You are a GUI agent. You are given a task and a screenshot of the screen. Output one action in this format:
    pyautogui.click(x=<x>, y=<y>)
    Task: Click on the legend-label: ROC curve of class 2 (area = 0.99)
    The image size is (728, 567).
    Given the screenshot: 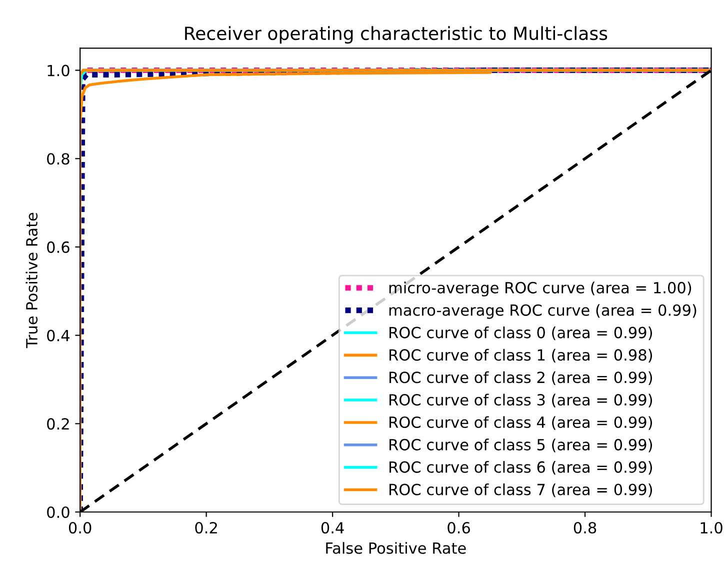 What is the action you would take?
    pyautogui.click(x=521, y=378)
    